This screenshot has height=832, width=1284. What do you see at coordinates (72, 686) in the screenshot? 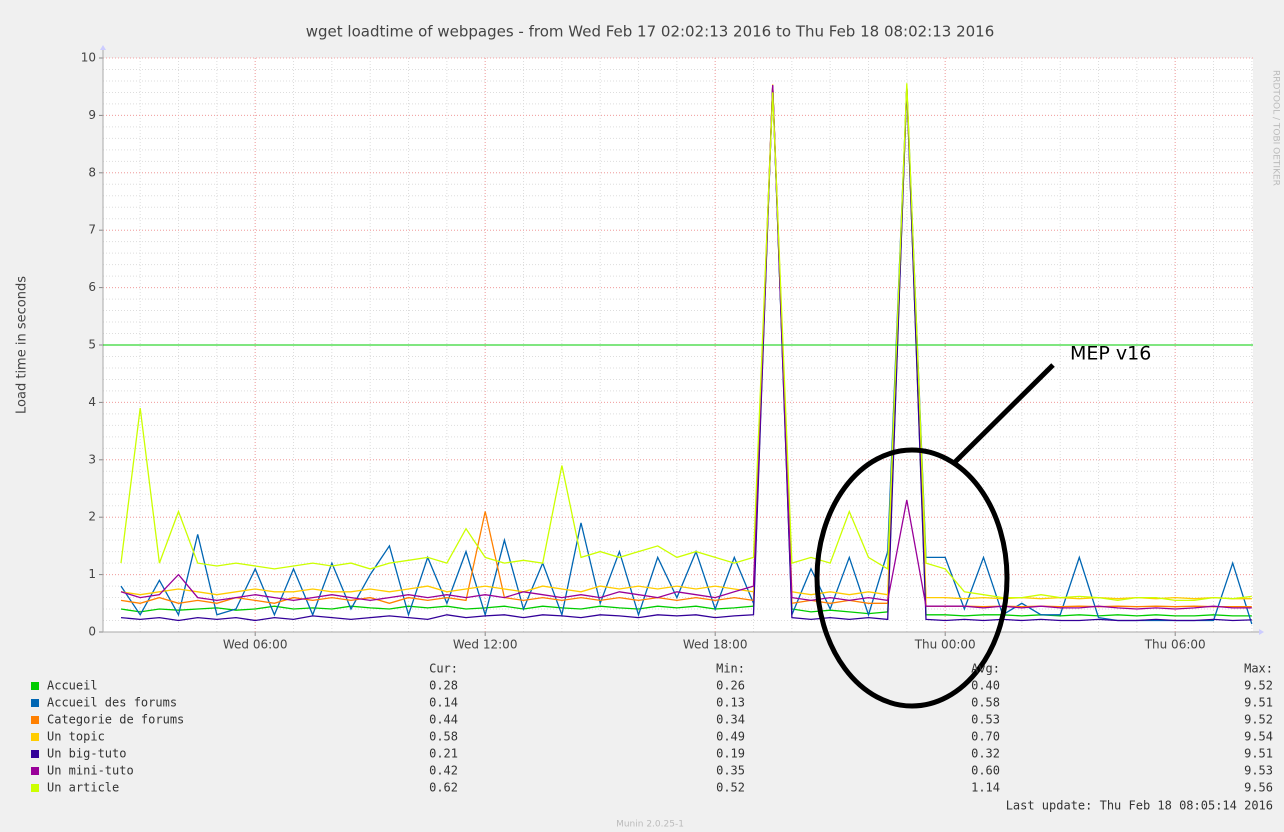
I see `legend-label: Accueil` at bounding box center [72, 686].